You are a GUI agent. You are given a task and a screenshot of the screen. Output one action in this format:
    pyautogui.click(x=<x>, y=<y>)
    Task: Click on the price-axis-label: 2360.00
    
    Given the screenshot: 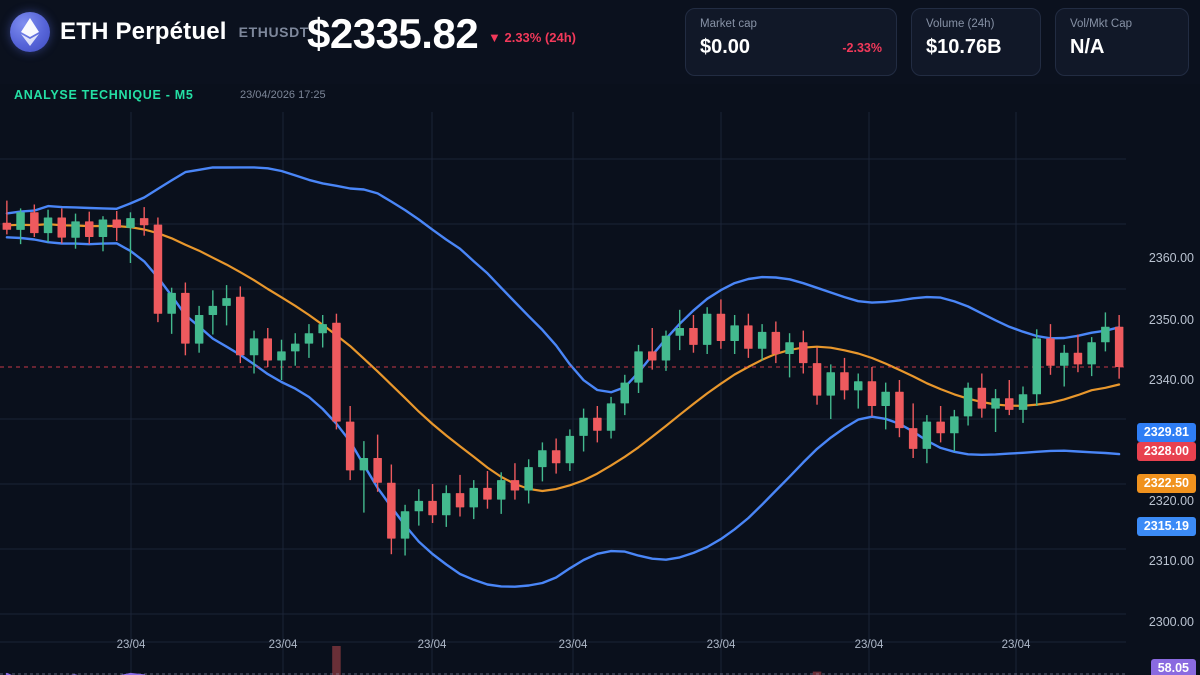 What is the action you would take?
    pyautogui.click(x=1171, y=258)
    